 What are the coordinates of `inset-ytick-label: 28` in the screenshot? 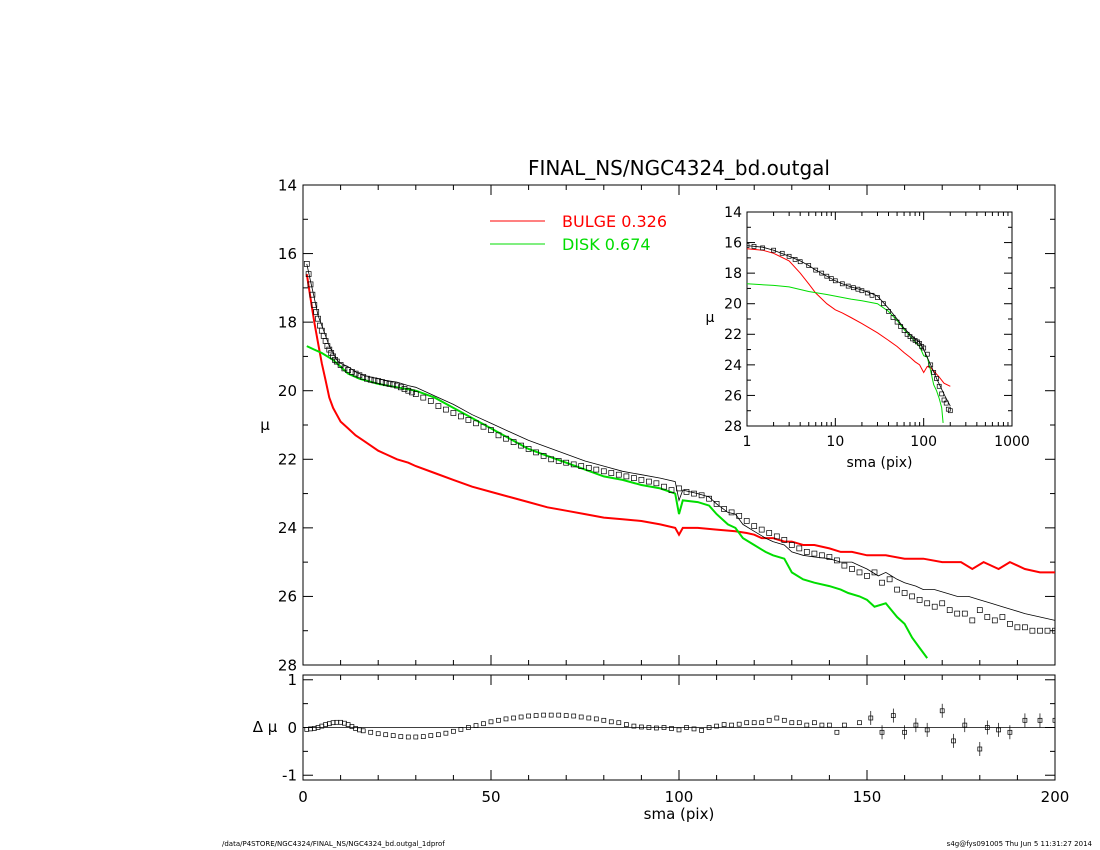 It's located at (733, 427).